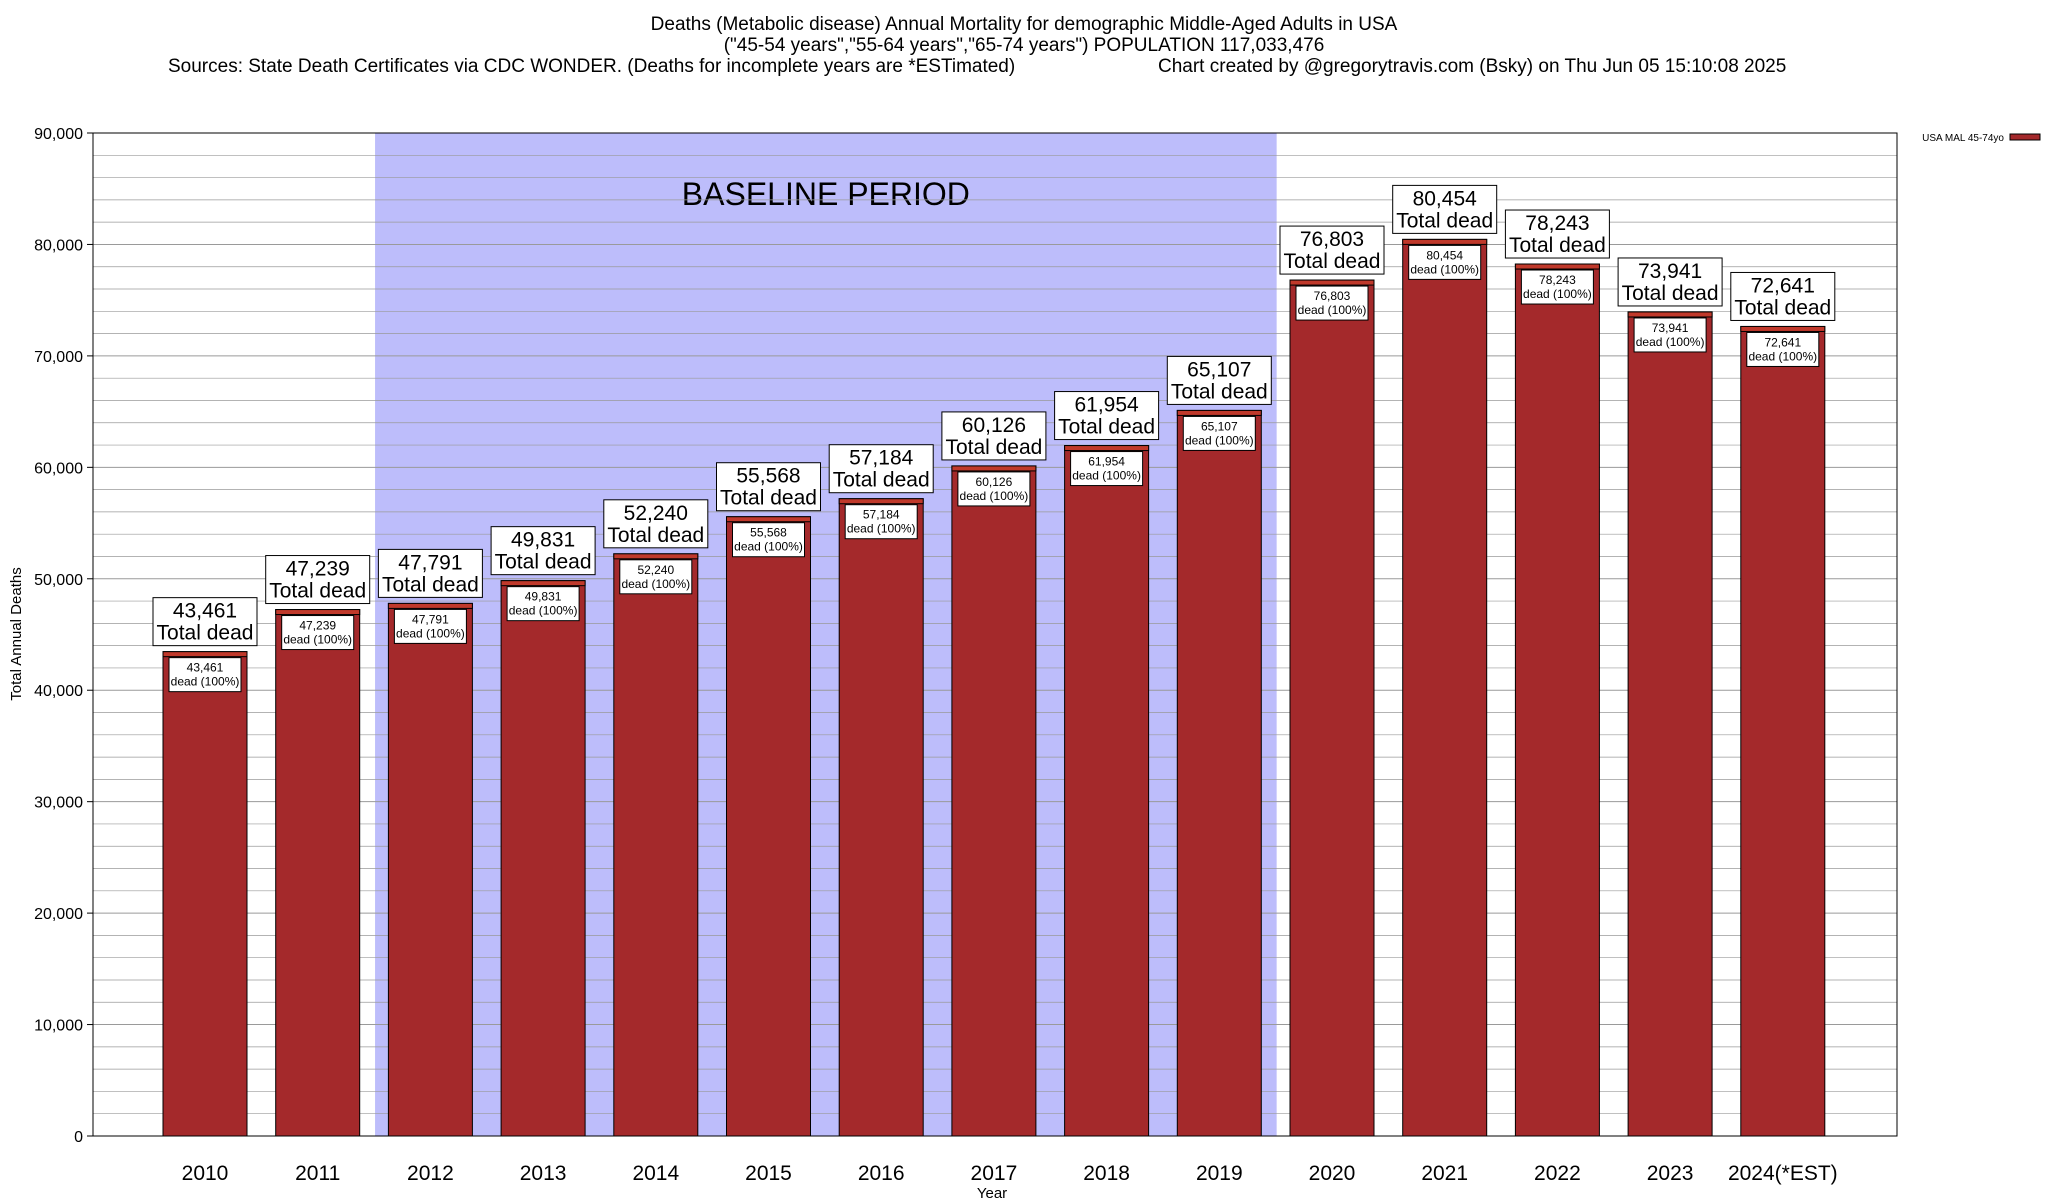 The height and width of the screenshot is (1200, 2048). What do you see at coordinates (1332, 296) in the screenshot?
I see `bar-inner-value: 76,803` at bounding box center [1332, 296].